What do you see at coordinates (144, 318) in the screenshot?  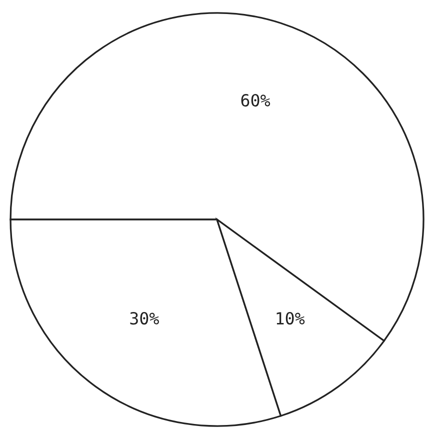 I see `data-label: 30%` at bounding box center [144, 318].